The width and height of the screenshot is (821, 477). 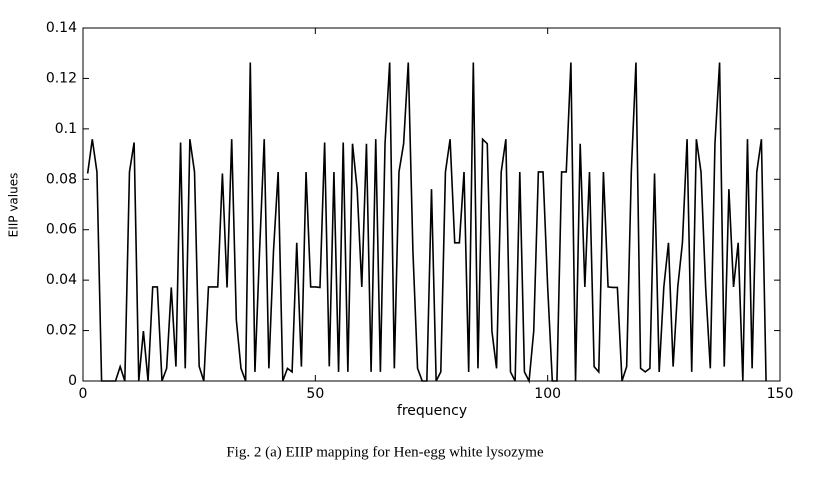 What do you see at coordinates (61, 230) in the screenshot?
I see `y-tick-label: 0.06` at bounding box center [61, 230].